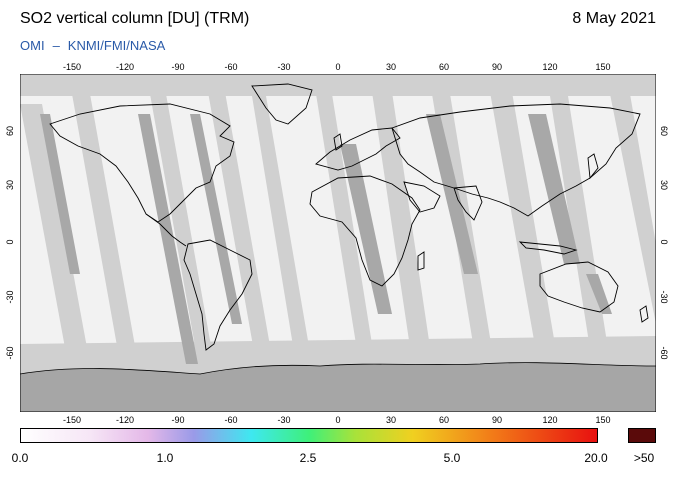  What do you see at coordinates (282, 104) in the screenshot?
I see `greenland` at bounding box center [282, 104].